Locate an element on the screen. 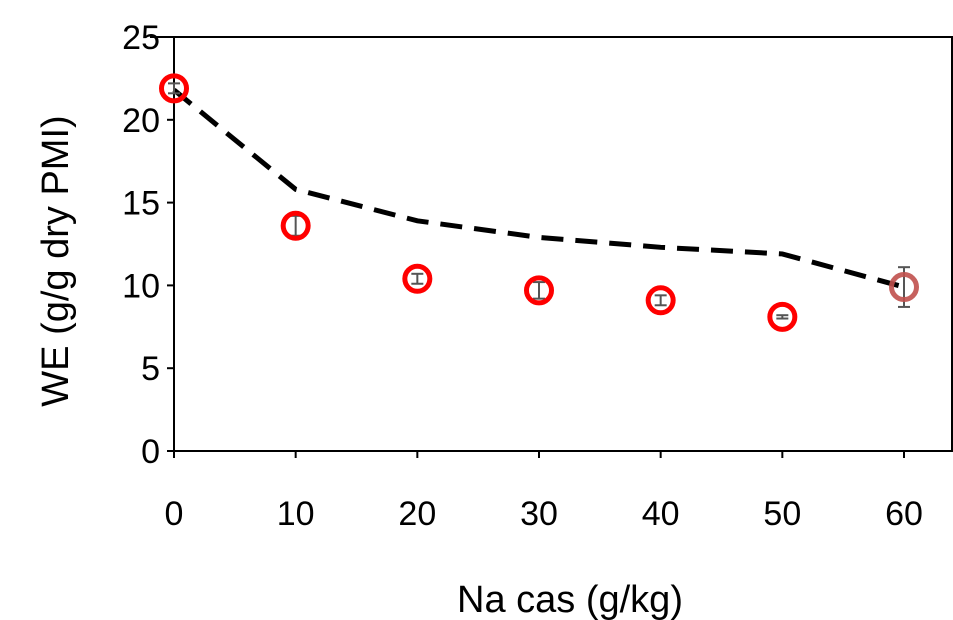 The height and width of the screenshot is (620, 953). y-axis-title: WE (g/g dry PMI) is located at coordinates (56, 260).